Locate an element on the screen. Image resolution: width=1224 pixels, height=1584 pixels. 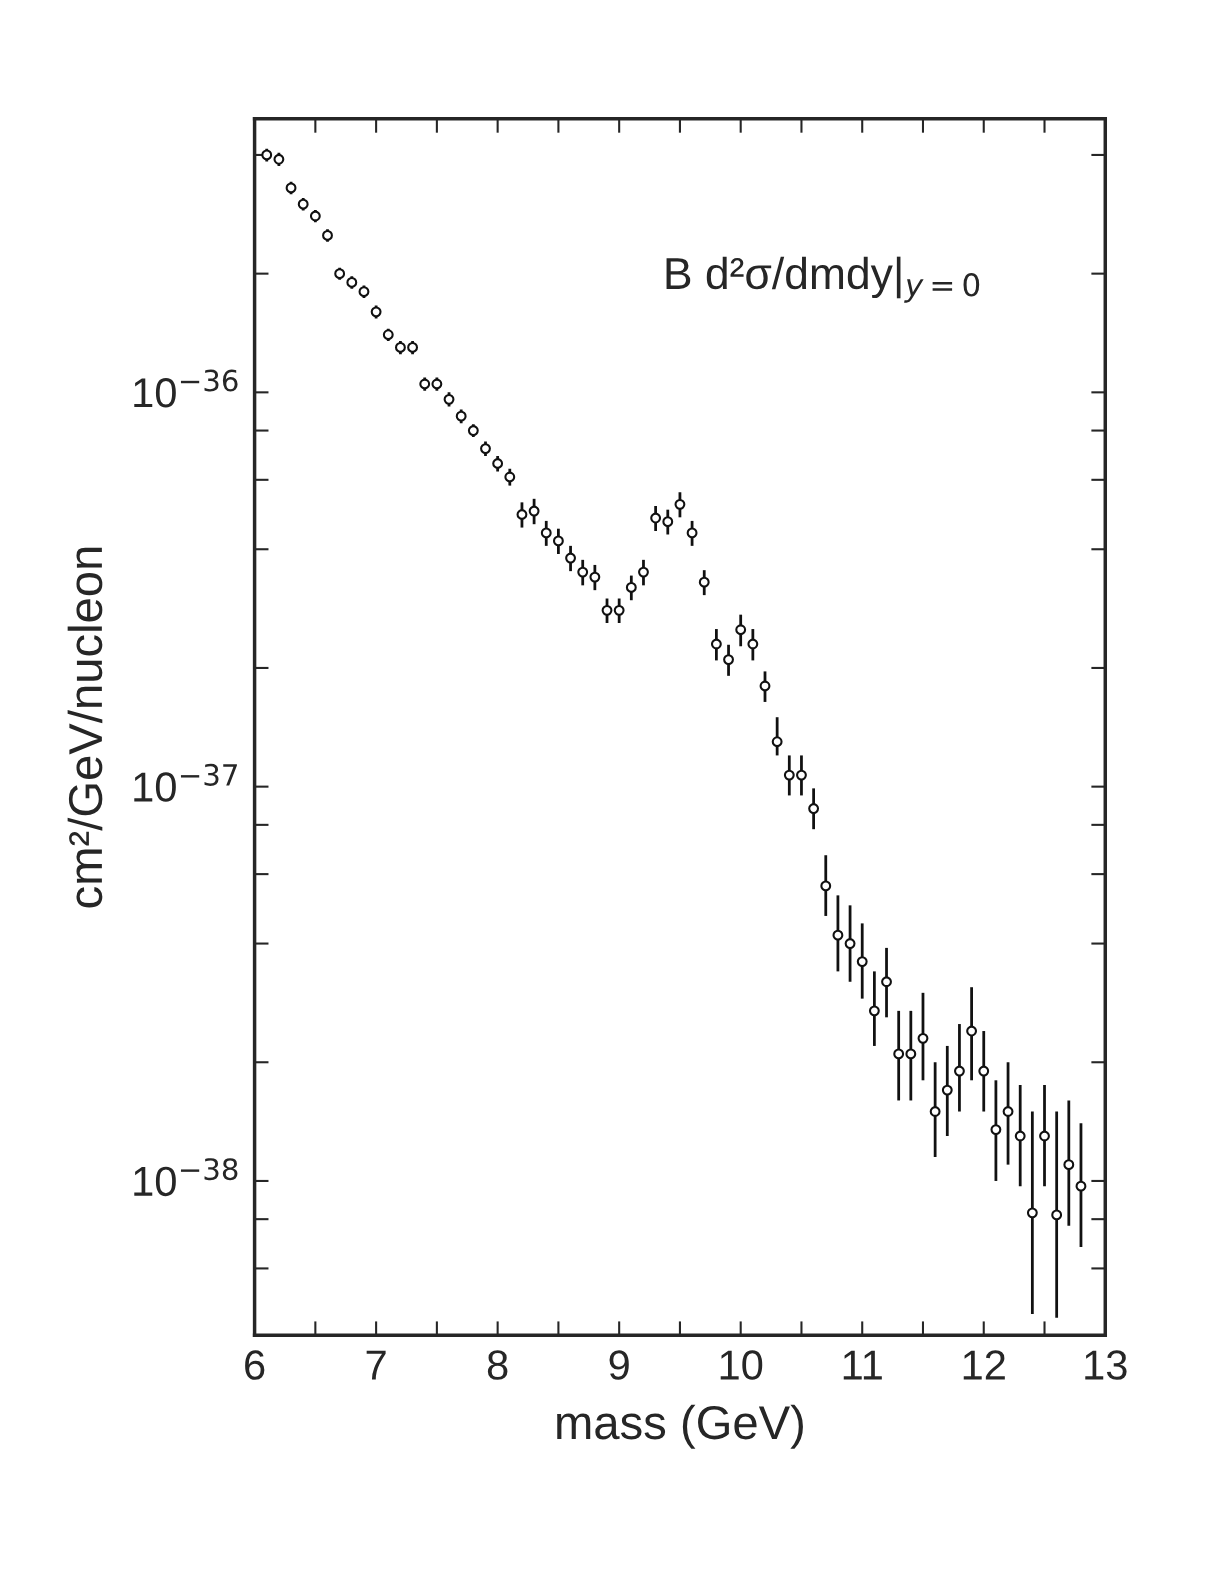
x-tick-label: 9 is located at coordinates (619, 1365).